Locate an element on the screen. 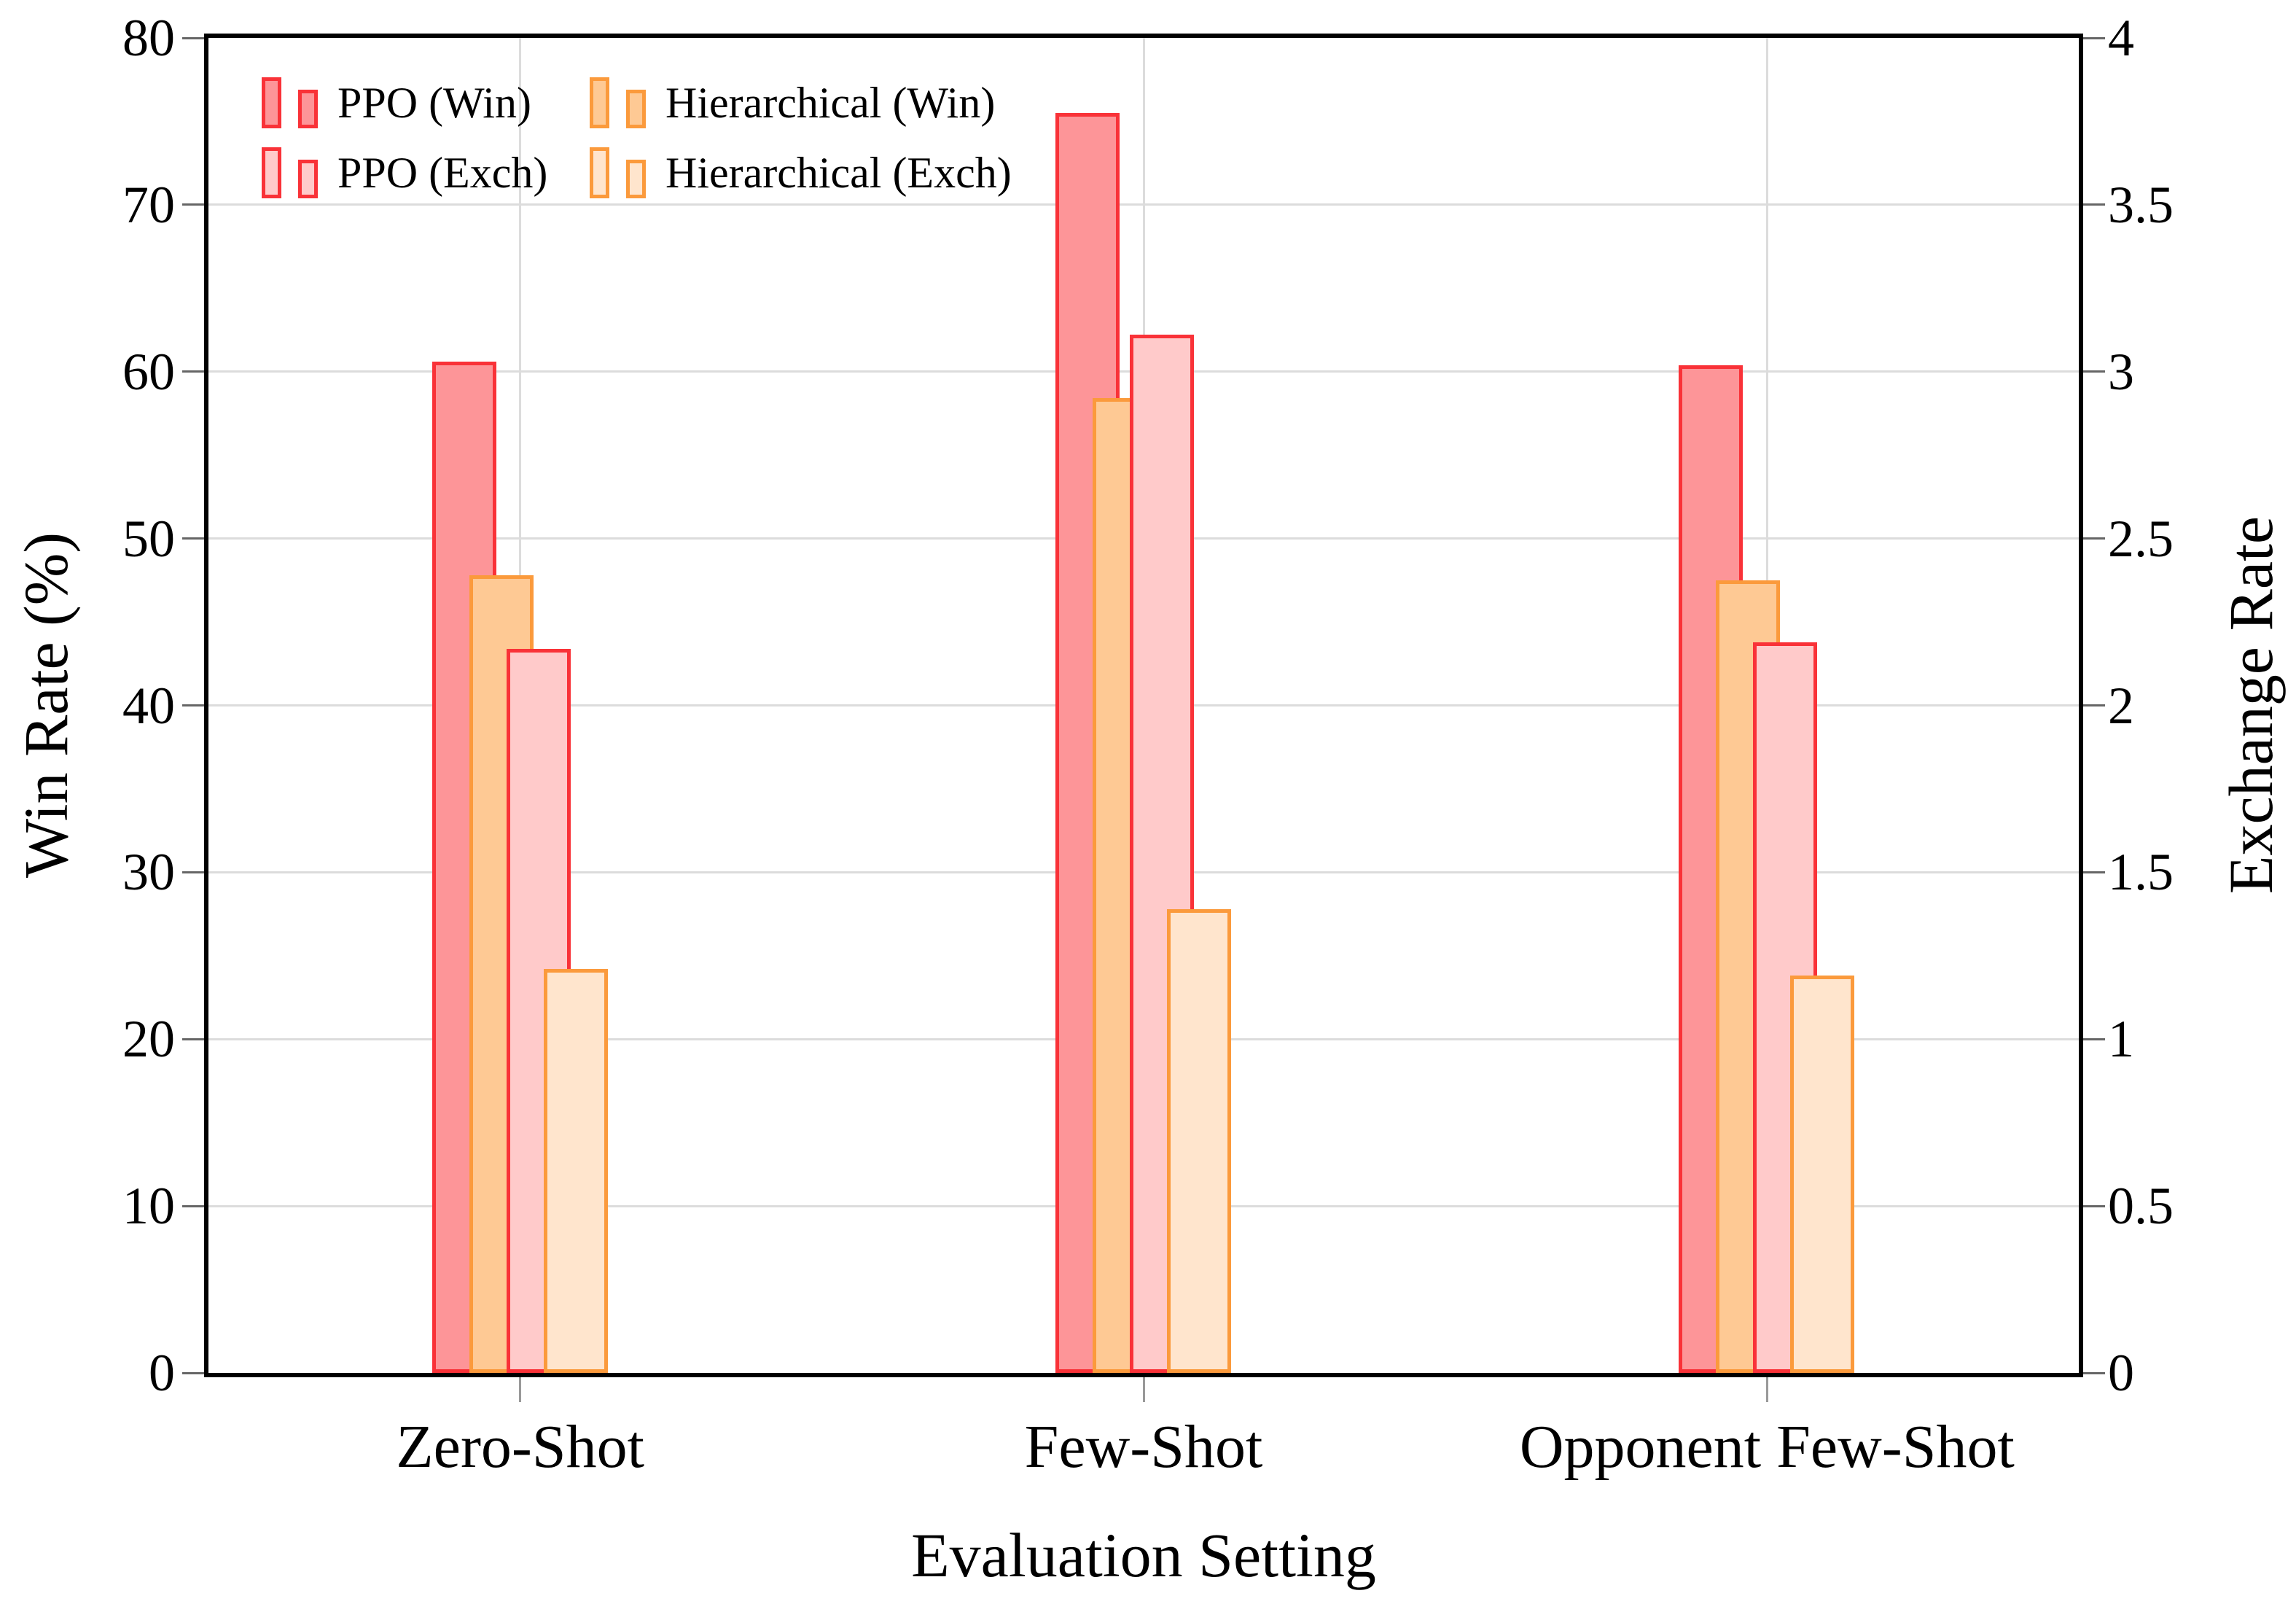 The width and height of the screenshot is (2296, 1604). y-tick-label-left: 80 is located at coordinates (149, 38).